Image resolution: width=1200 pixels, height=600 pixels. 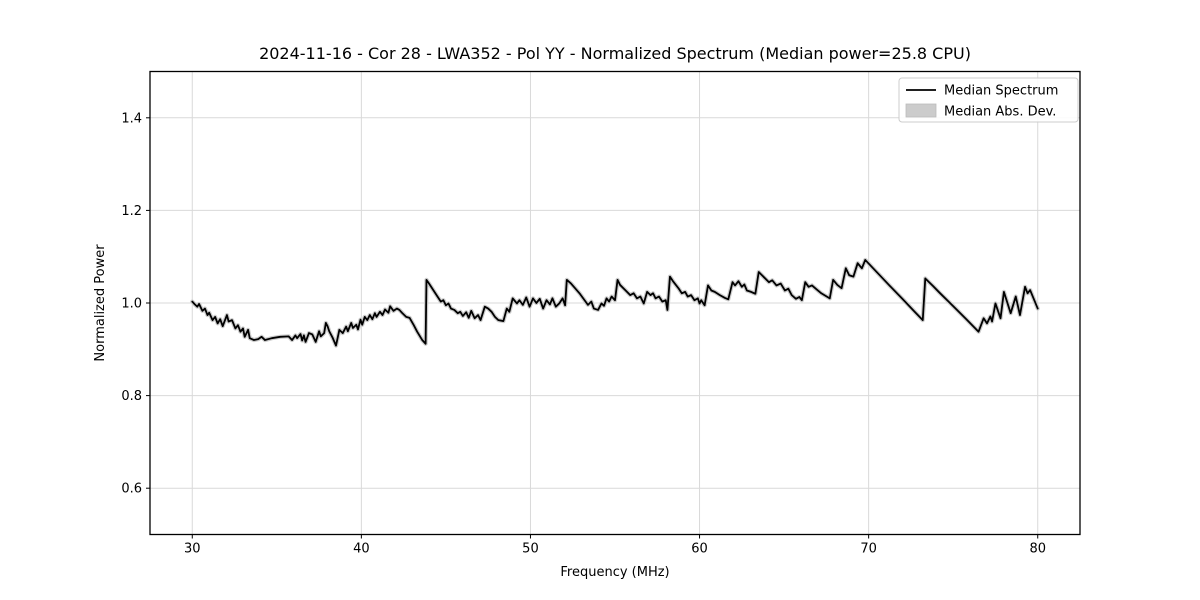 What do you see at coordinates (131, 118) in the screenshot?
I see `y-tick-label: 1.4` at bounding box center [131, 118].